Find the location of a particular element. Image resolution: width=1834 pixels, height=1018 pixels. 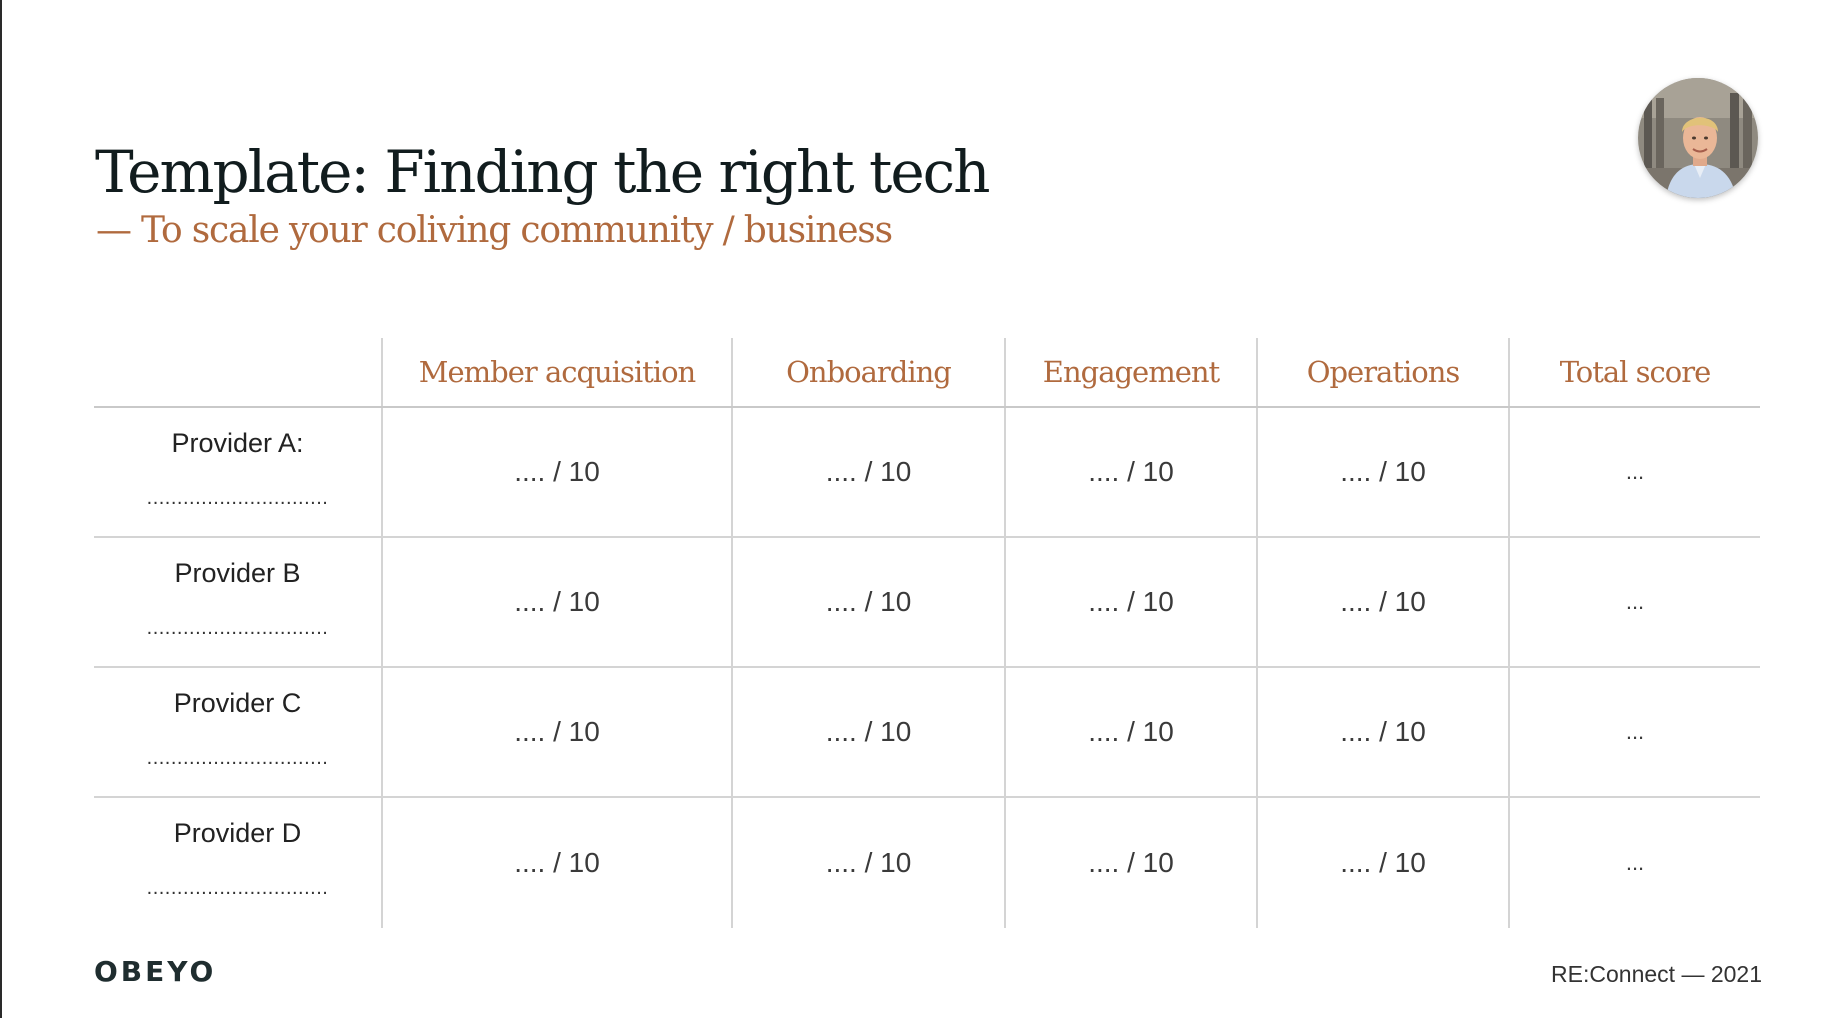

provider-name: Provider A: is located at coordinates (237, 443).